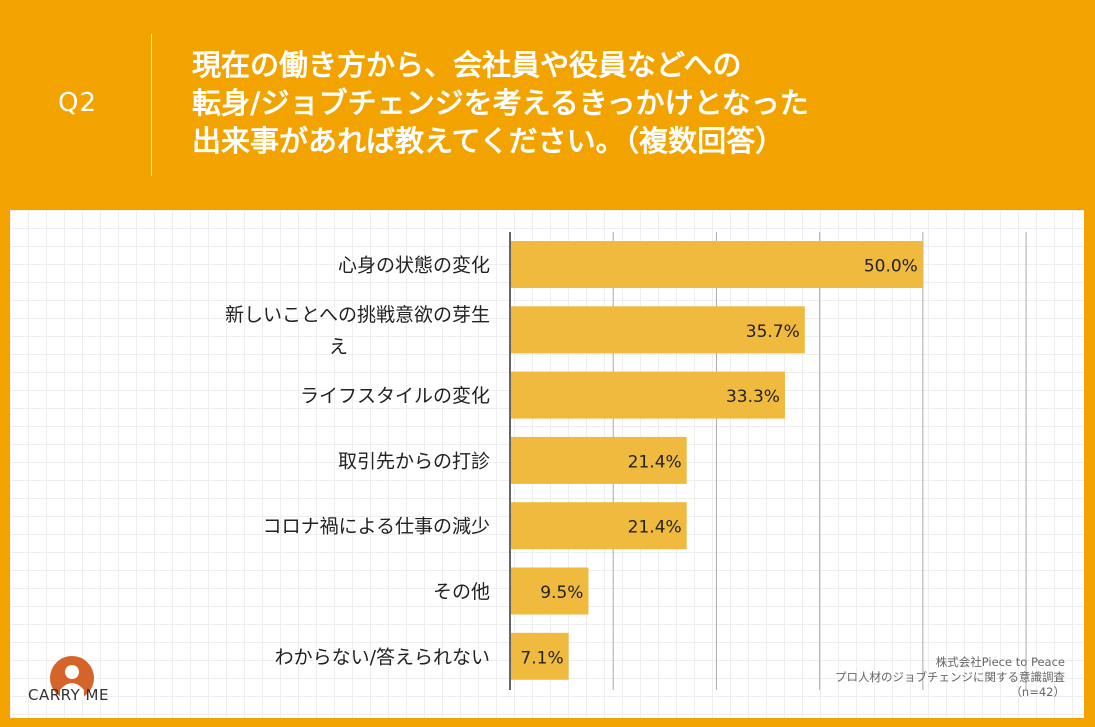  What do you see at coordinates (655, 462) in the screenshot?
I see `value-label-3: 21.4%` at bounding box center [655, 462].